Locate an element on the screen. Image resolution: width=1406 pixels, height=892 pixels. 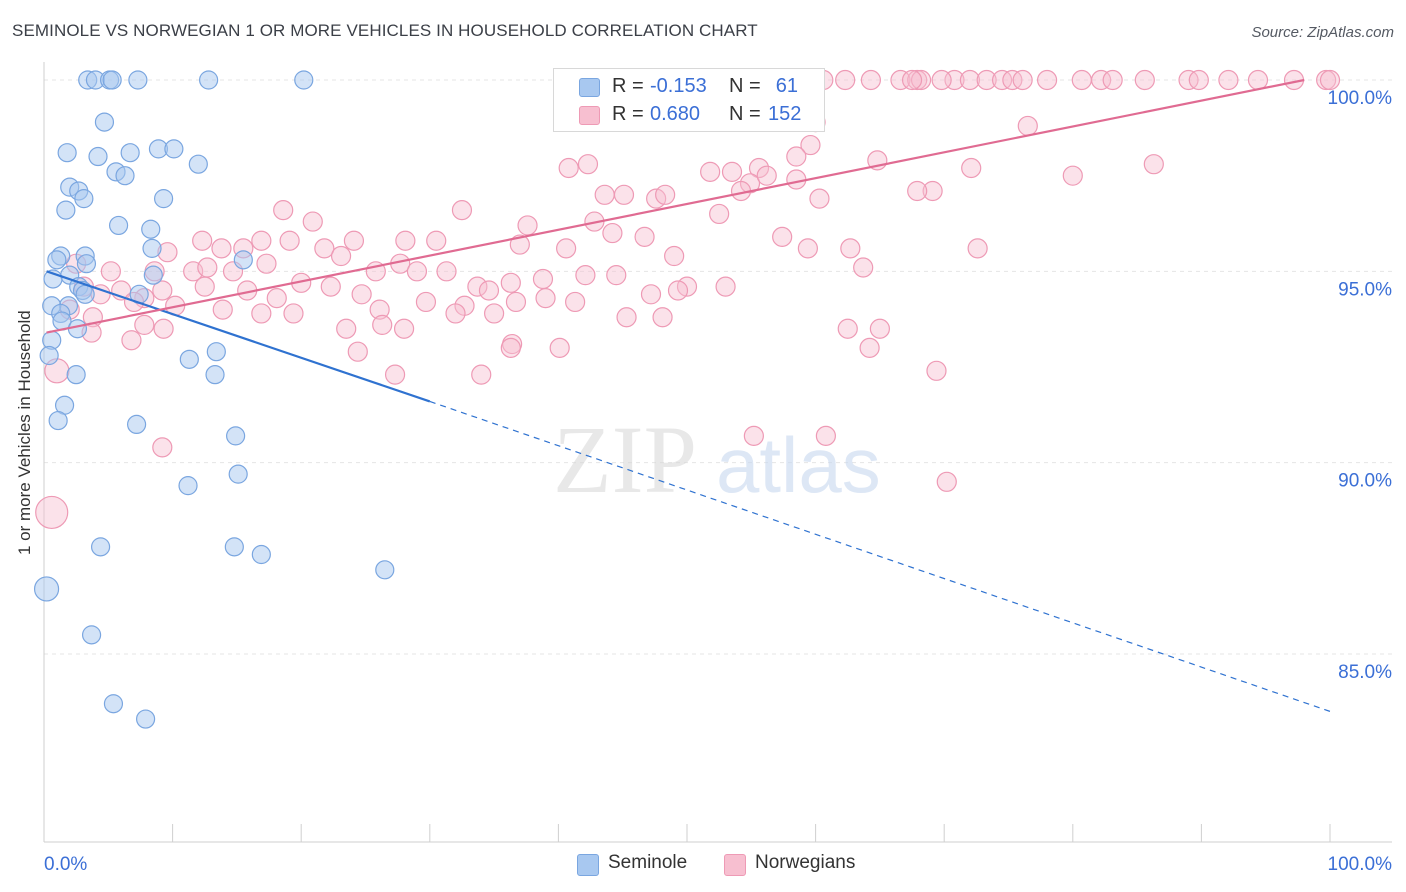
y-tick-label: 90.0% is located at coordinates (1365, 481).